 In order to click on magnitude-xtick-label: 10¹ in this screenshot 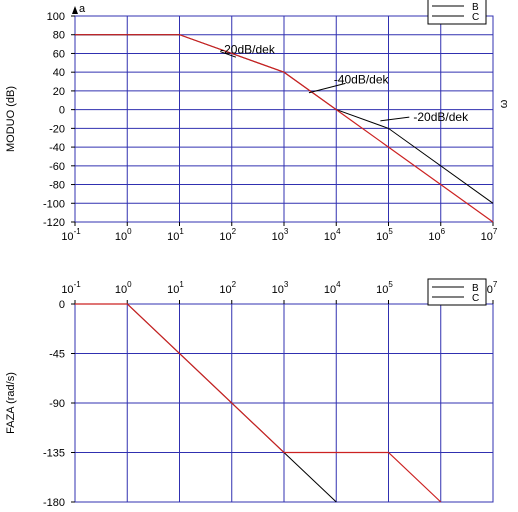, I will do `click(175, 235)`.